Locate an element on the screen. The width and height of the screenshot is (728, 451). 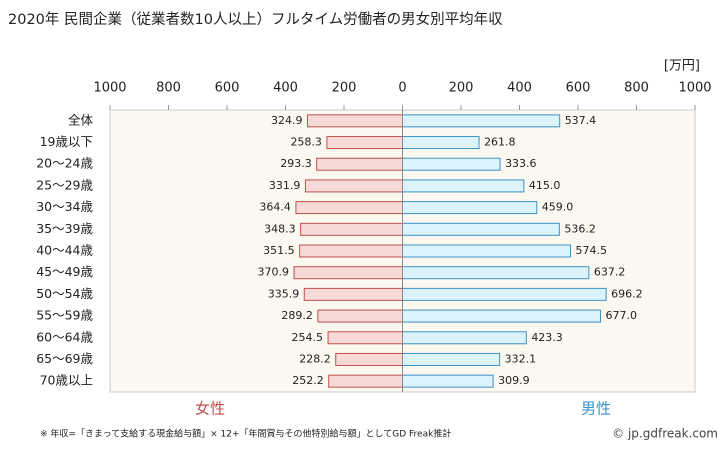
value-label: 536.2 is located at coordinates (580, 228).